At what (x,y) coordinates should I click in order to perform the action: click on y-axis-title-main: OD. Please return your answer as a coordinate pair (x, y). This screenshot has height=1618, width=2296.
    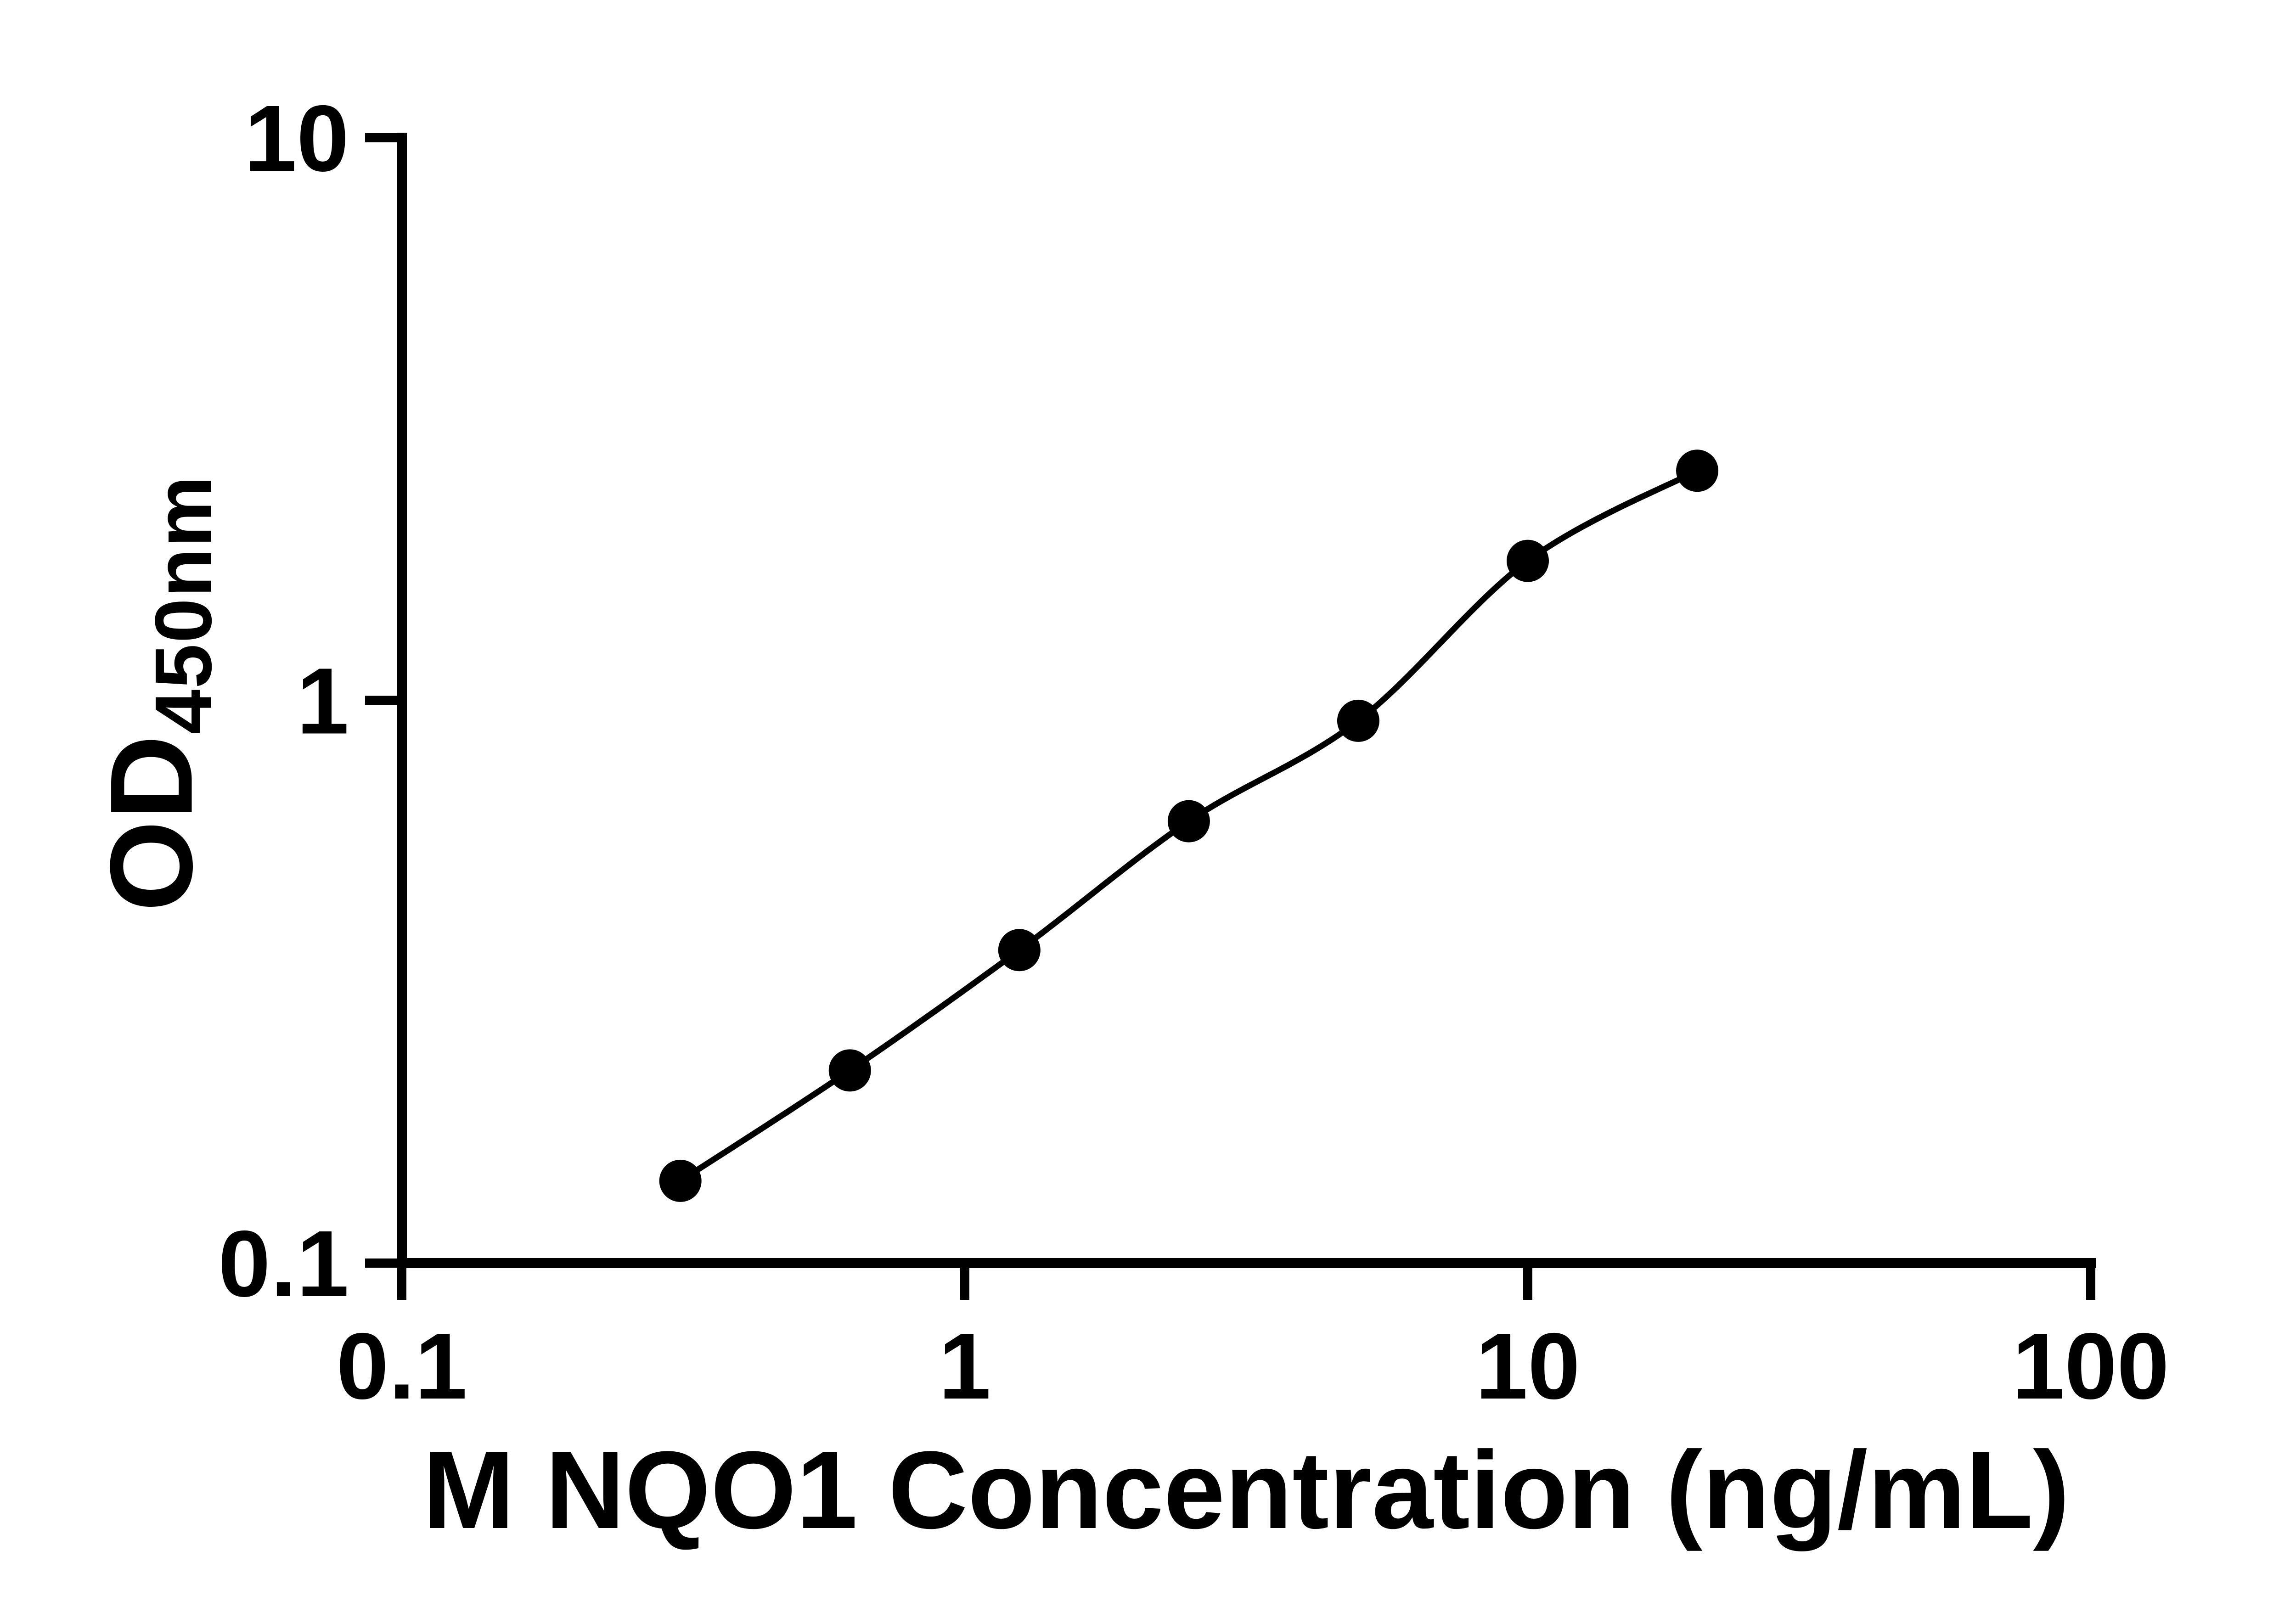
    Looking at the image, I should click on (151, 823).